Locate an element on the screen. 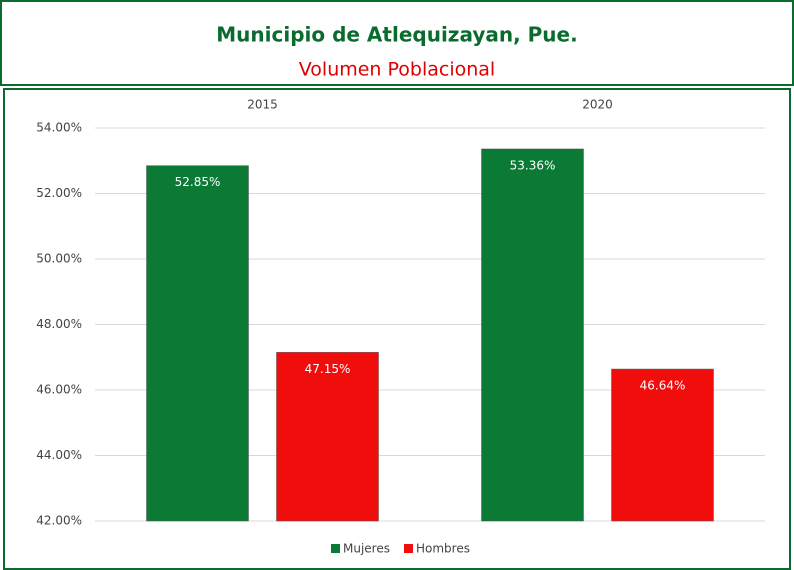 Image resolution: width=794 pixels, height=570 pixels. chart-subtitle: Volumen Poblacional is located at coordinates (397, 70).